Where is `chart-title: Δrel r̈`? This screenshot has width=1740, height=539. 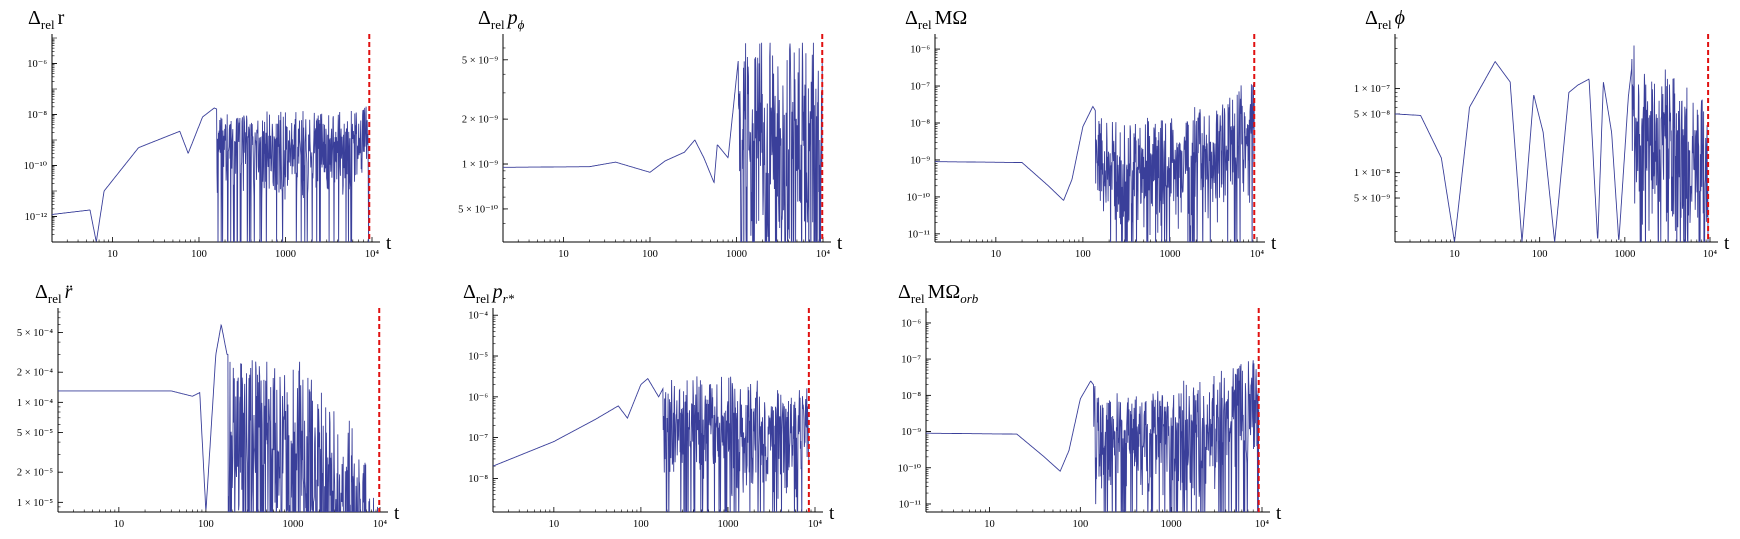 chart-title: Δrel r̈ is located at coordinates (54, 293).